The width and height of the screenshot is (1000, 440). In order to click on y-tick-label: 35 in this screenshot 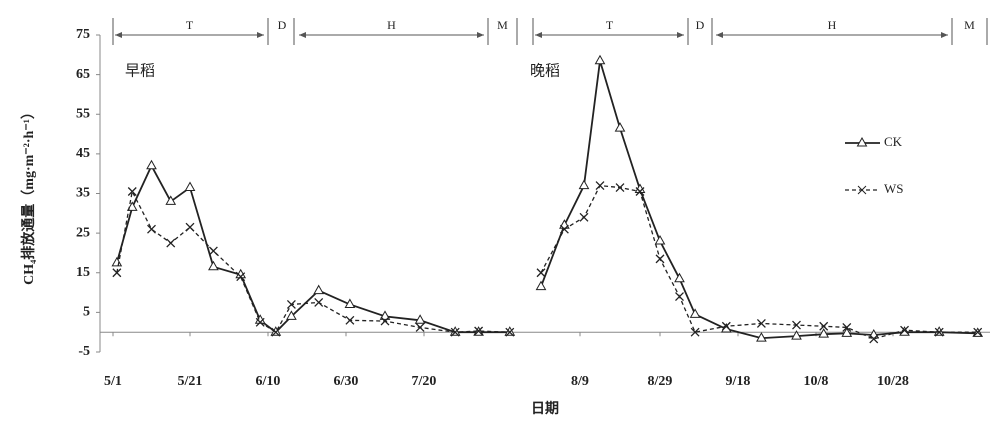, I will do `click(83, 193)`.